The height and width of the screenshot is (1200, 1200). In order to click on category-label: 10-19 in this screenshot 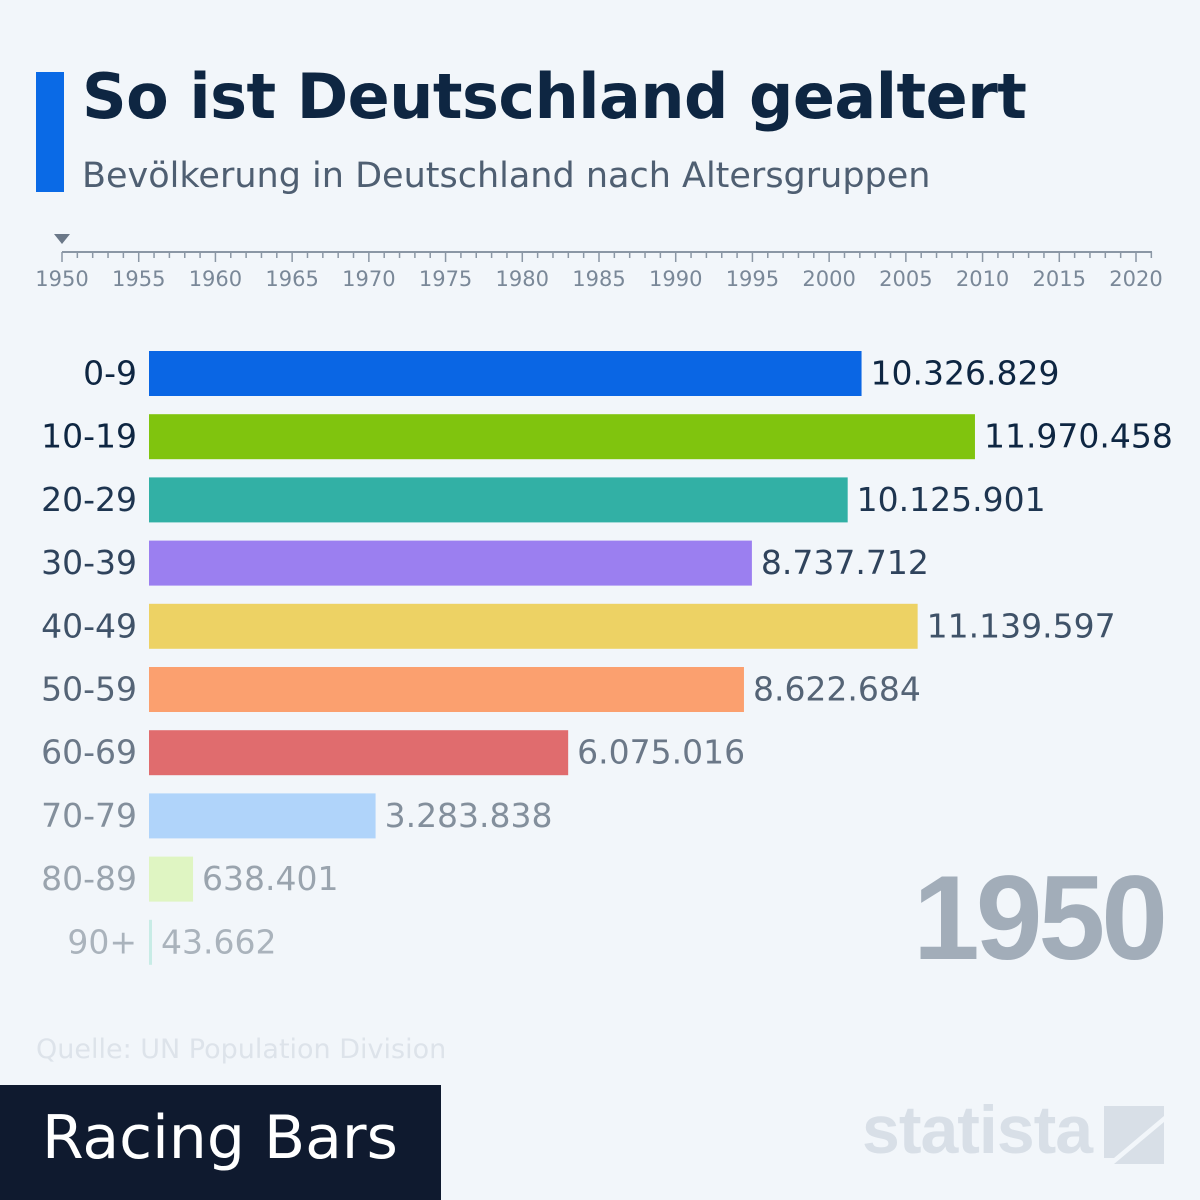, I will do `click(89, 436)`.